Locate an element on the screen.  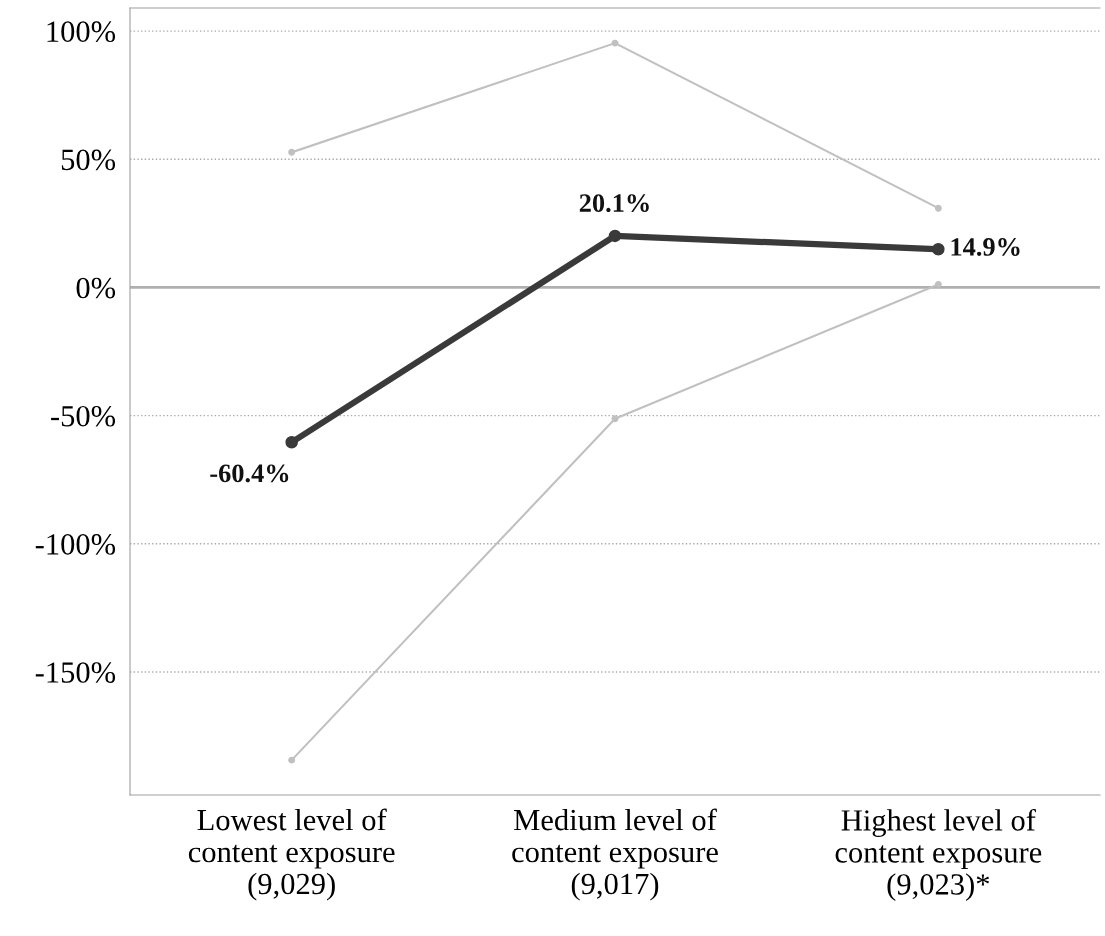
y-tick-label: 0% is located at coordinates (96, 288).